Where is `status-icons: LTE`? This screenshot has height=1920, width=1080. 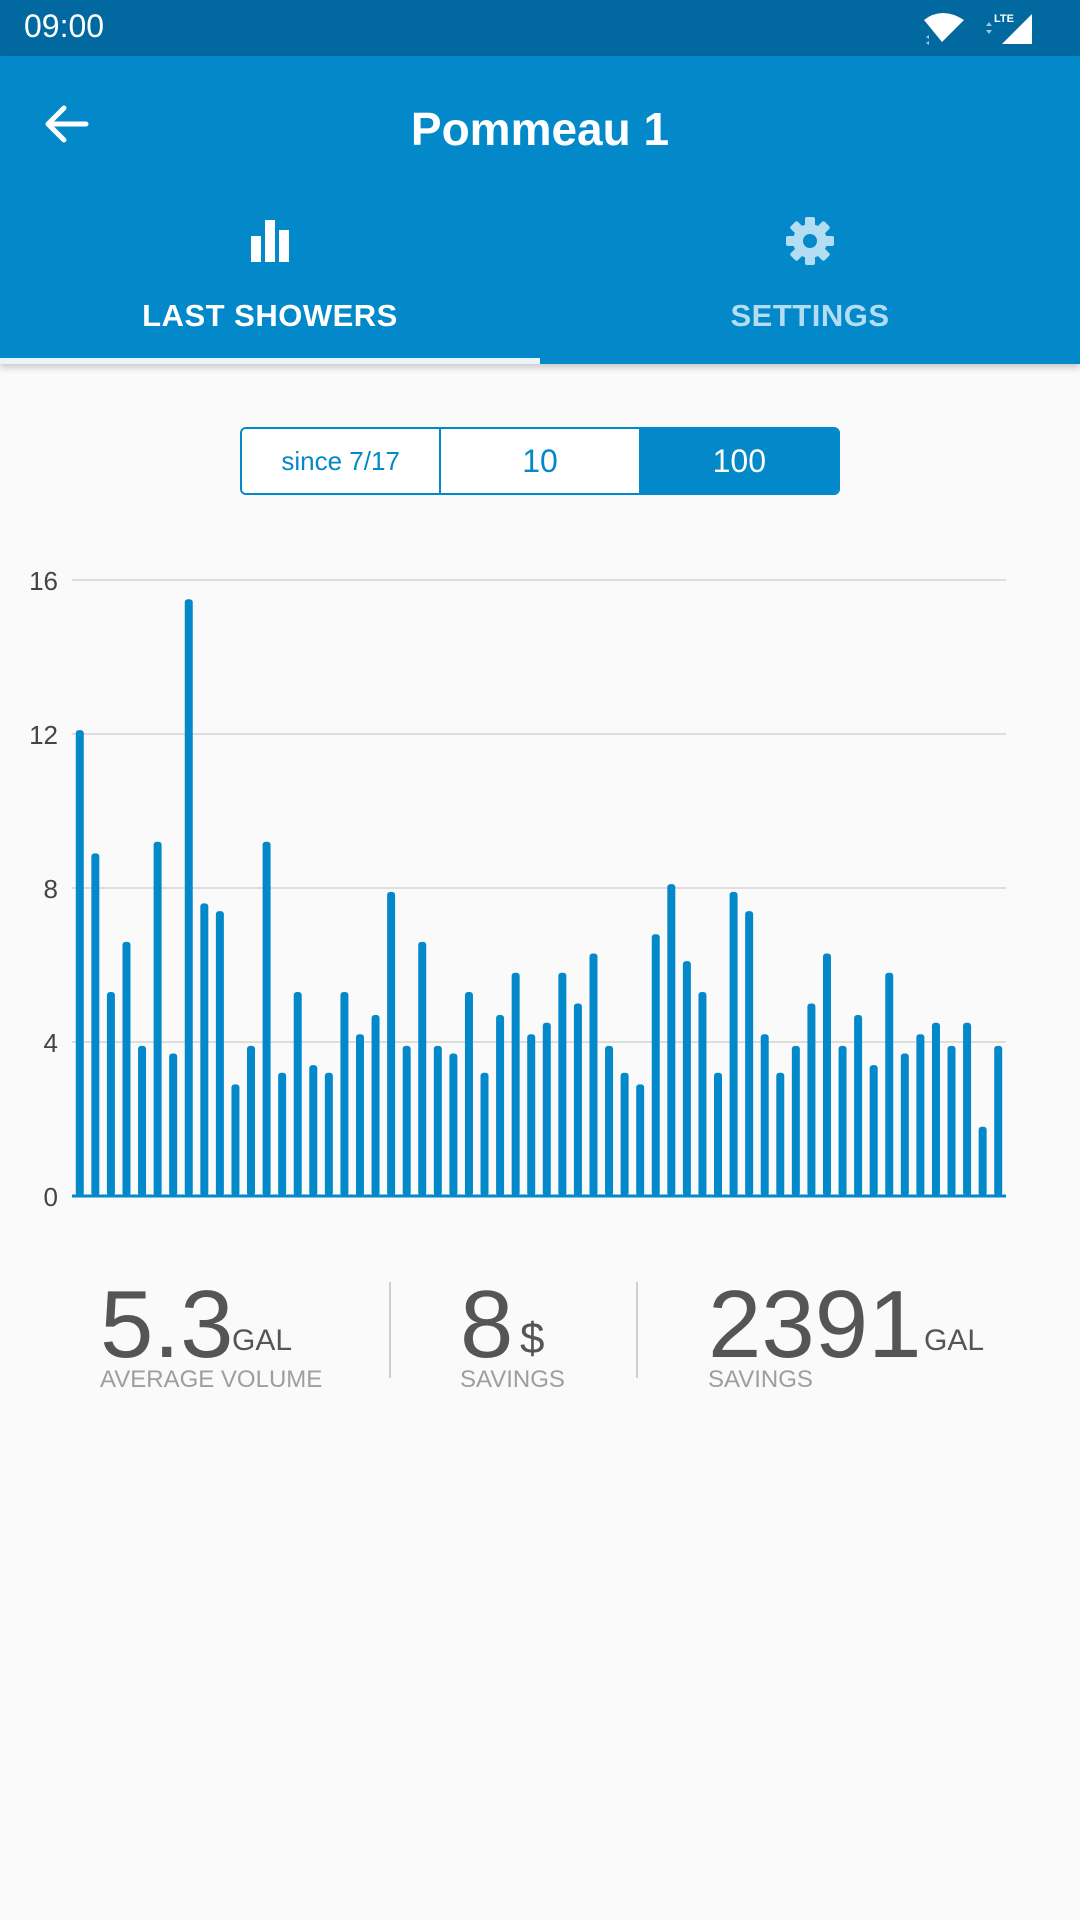
status-icons: LTE is located at coordinates (978, 29).